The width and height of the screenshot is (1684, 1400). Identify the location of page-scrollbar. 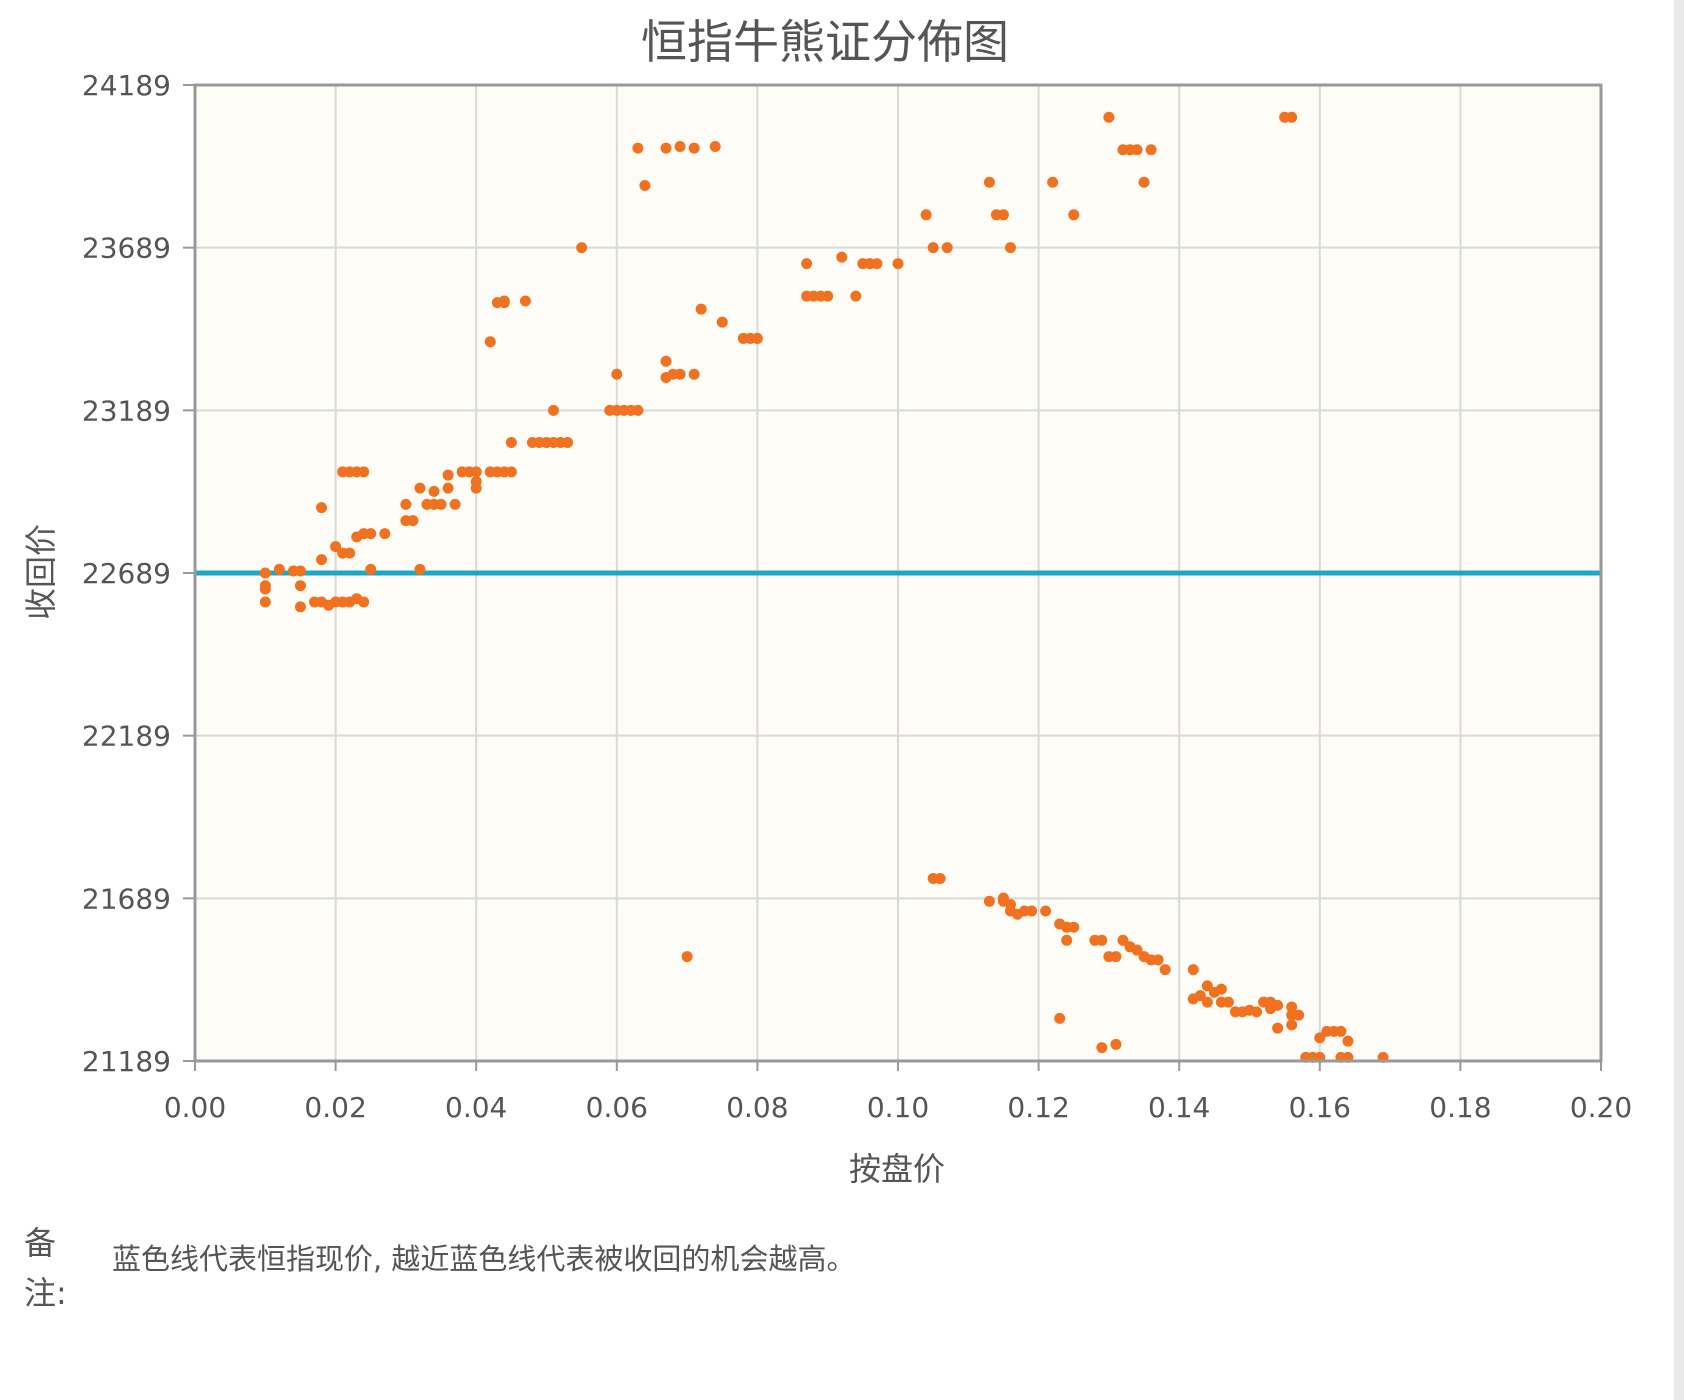
(1679, 700).